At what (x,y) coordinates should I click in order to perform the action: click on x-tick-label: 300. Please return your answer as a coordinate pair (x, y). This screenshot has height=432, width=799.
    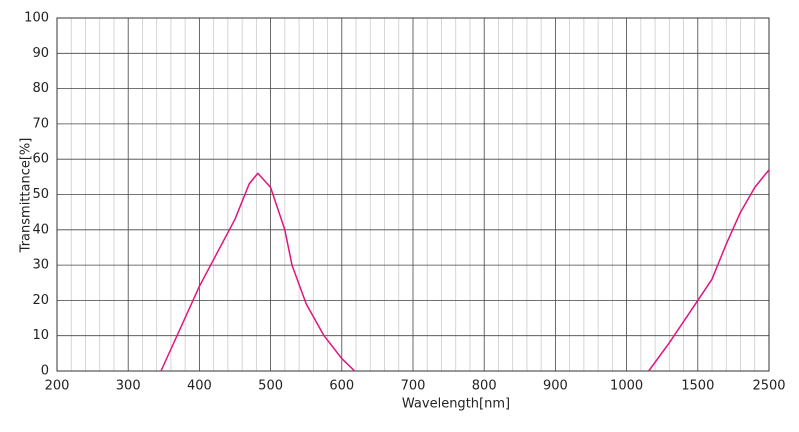
    Looking at the image, I should click on (128, 386).